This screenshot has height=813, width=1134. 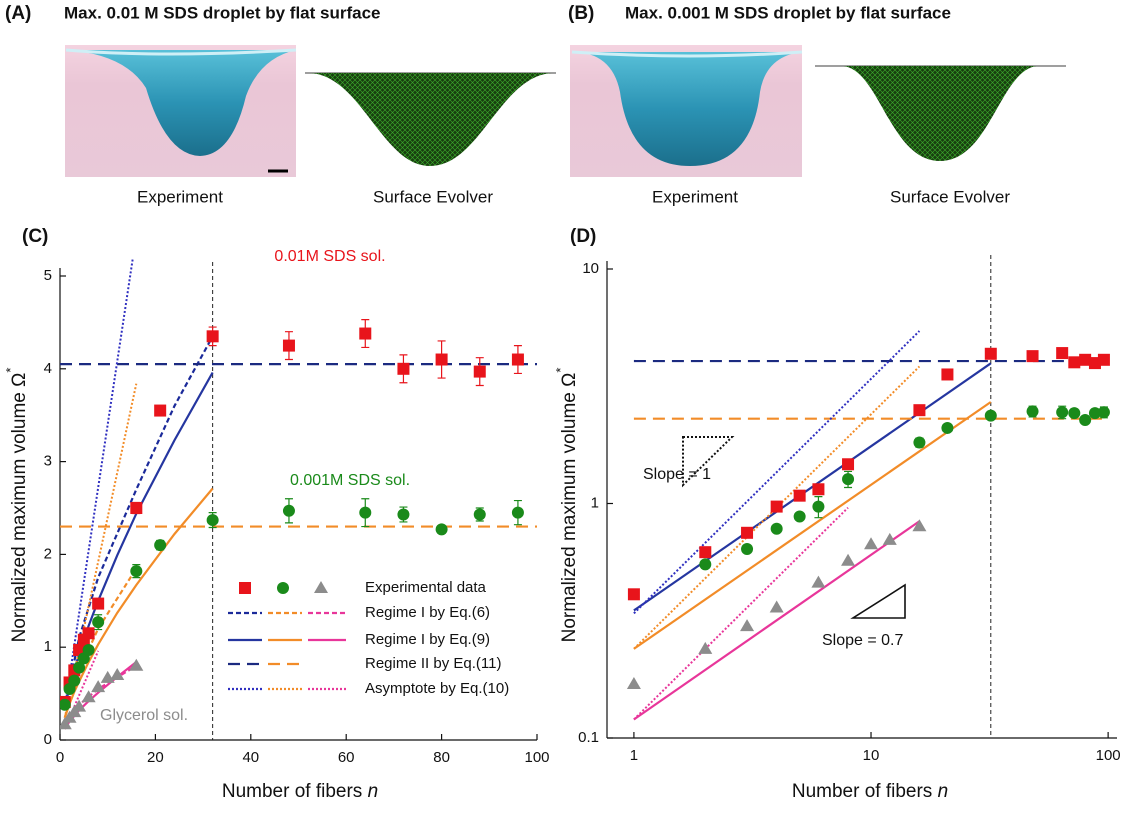 I want to click on y-tick-label: 0.1, so click(x=588, y=737).